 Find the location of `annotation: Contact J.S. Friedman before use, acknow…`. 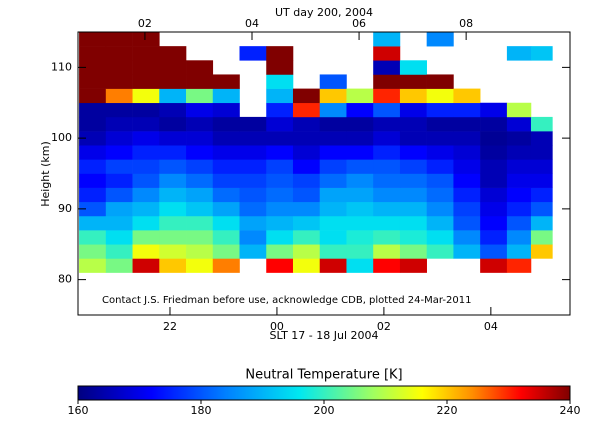

annotation: Contact J.S. Friedman before use, acknow… is located at coordinates (286, 300).